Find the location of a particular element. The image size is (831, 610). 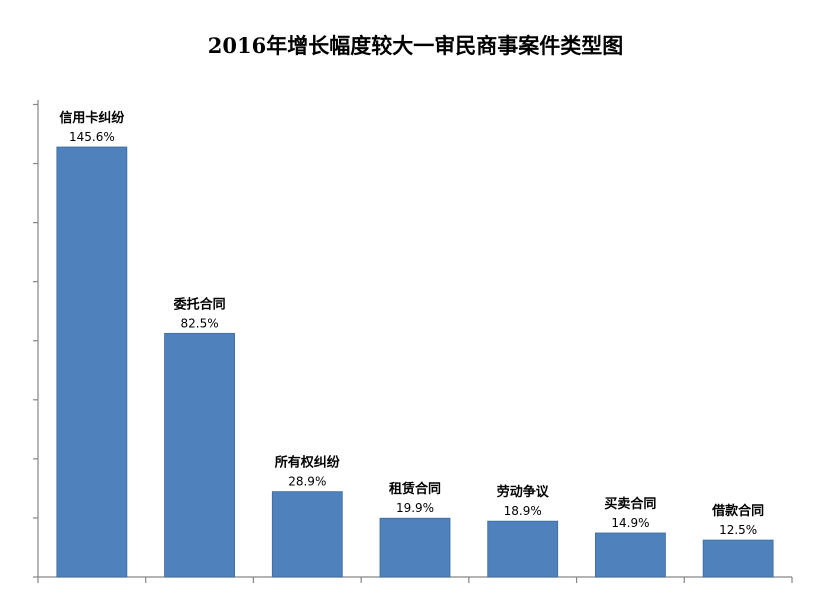

bar-value-label: 18.9% is located at coordinates (523, 511).